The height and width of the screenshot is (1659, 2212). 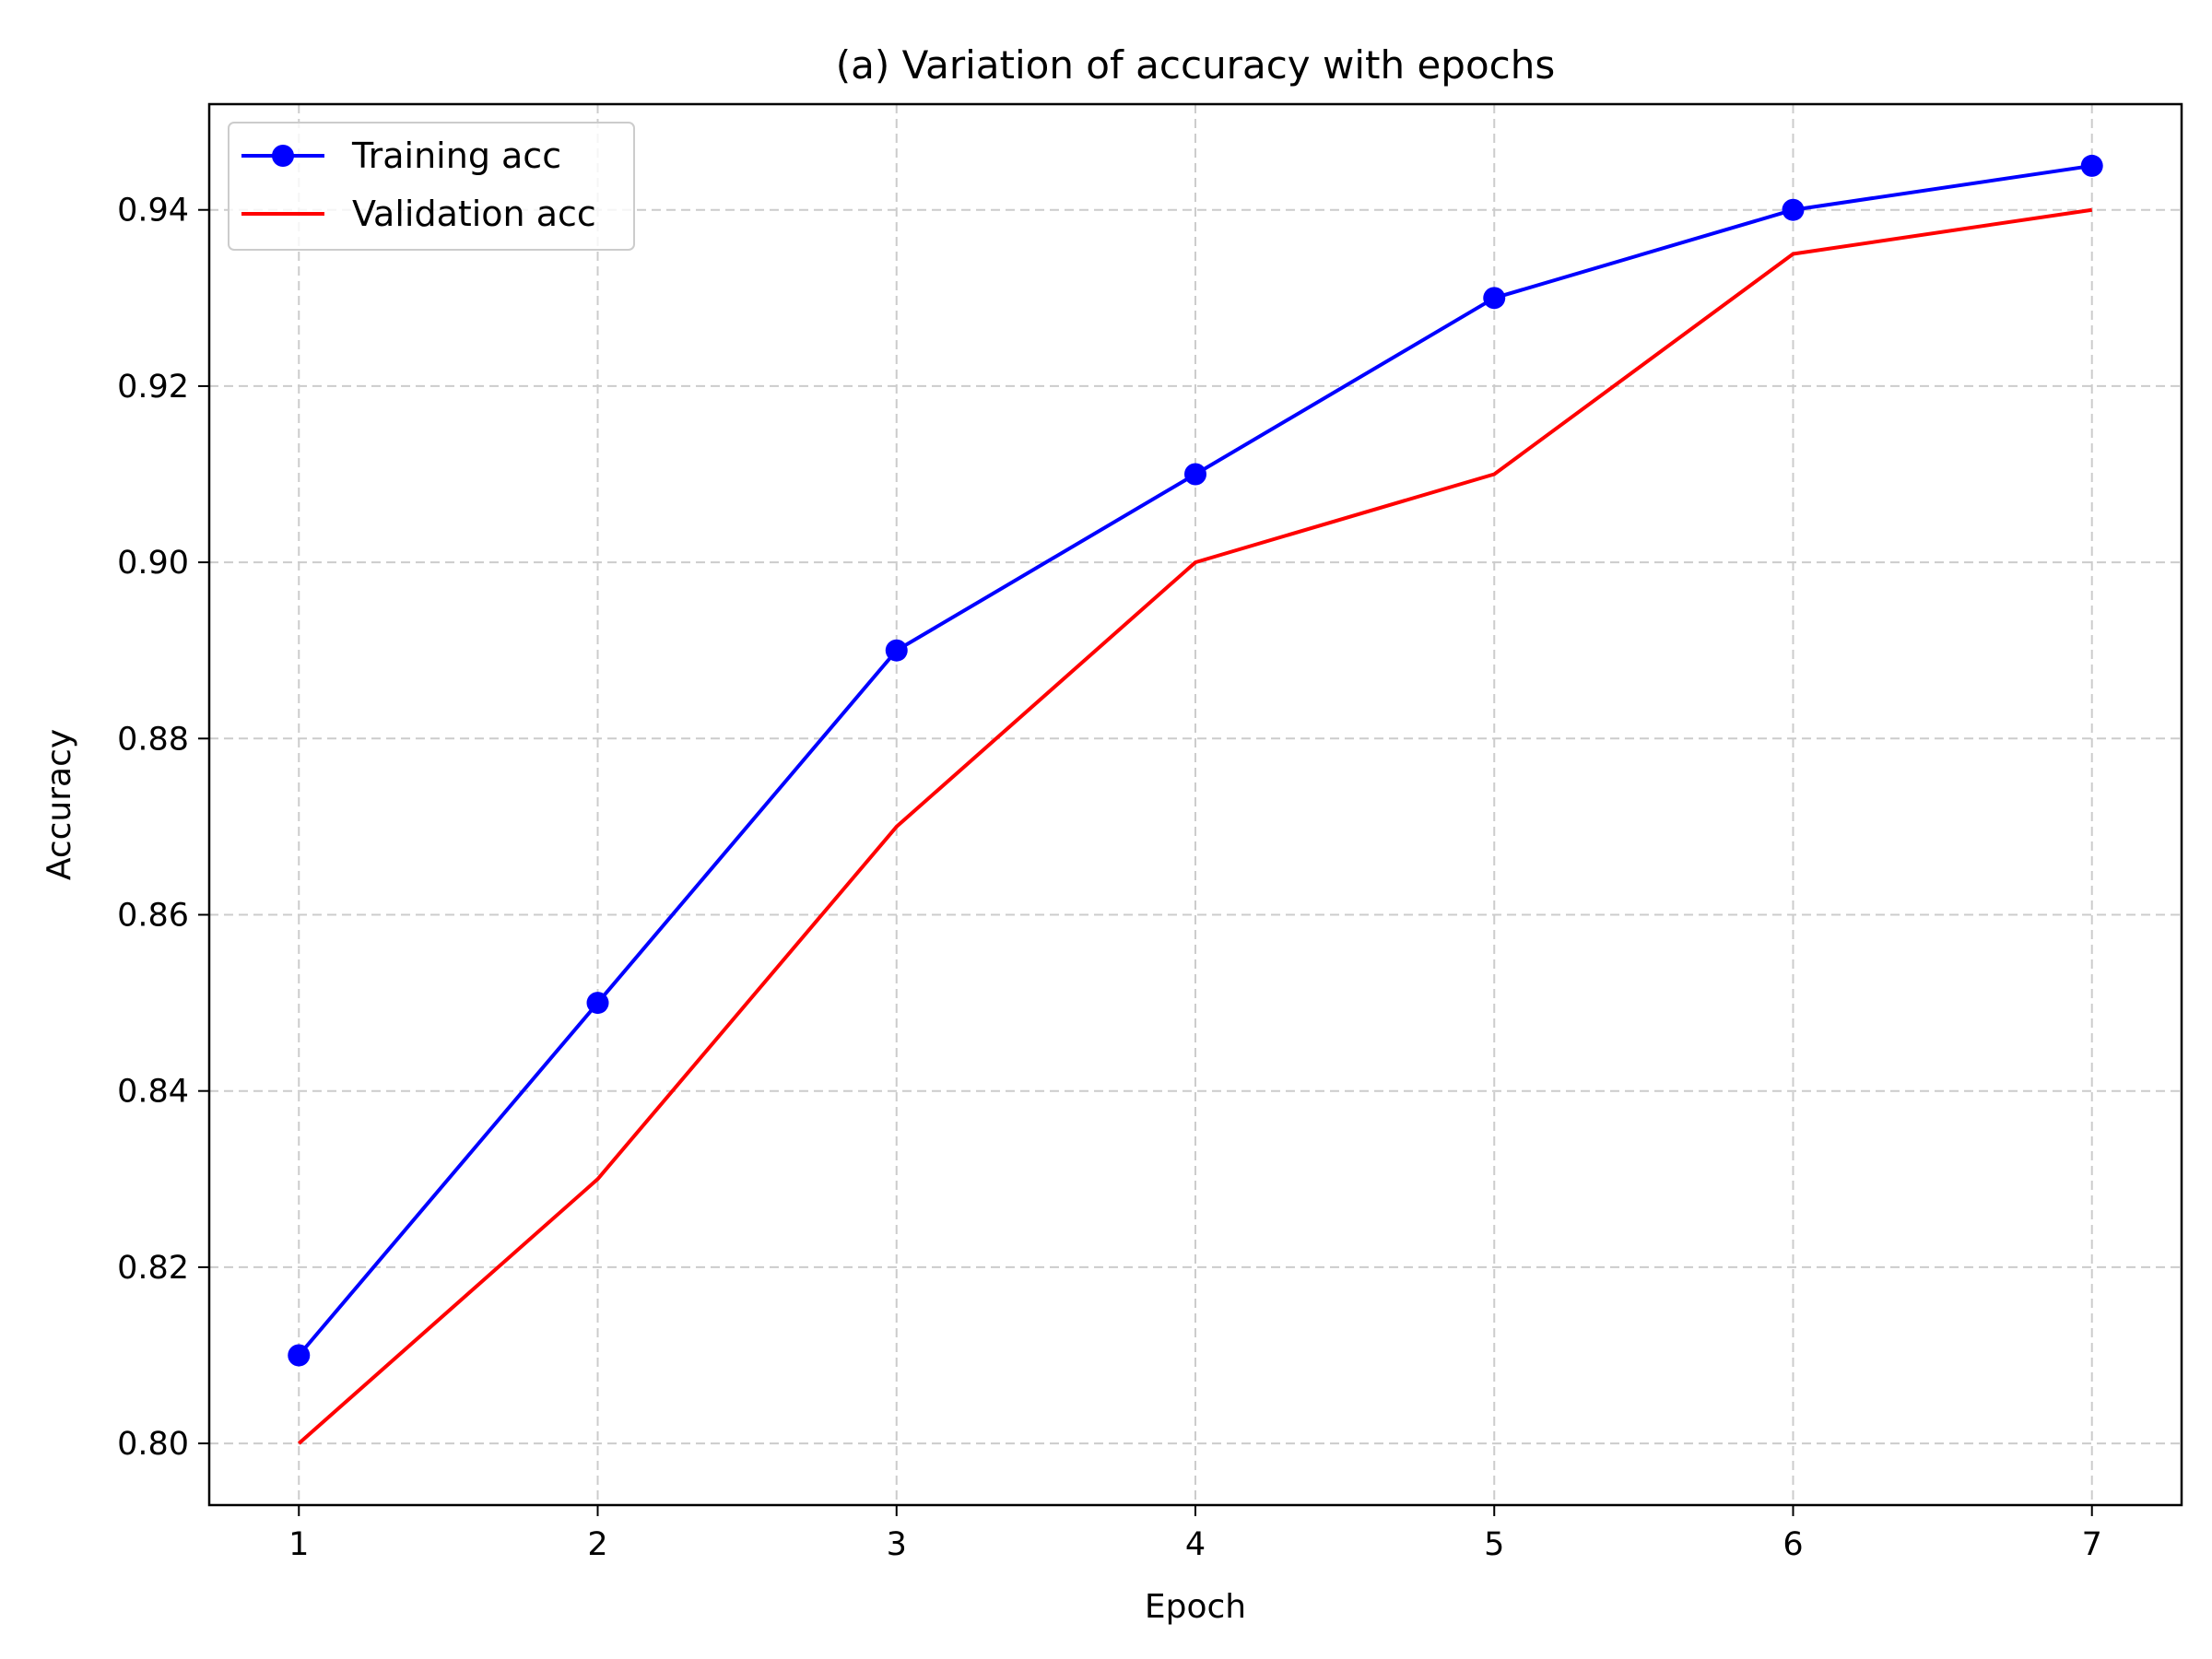 I want to click on x-axis-label: Epoch, so click(x=1195, y=1607).